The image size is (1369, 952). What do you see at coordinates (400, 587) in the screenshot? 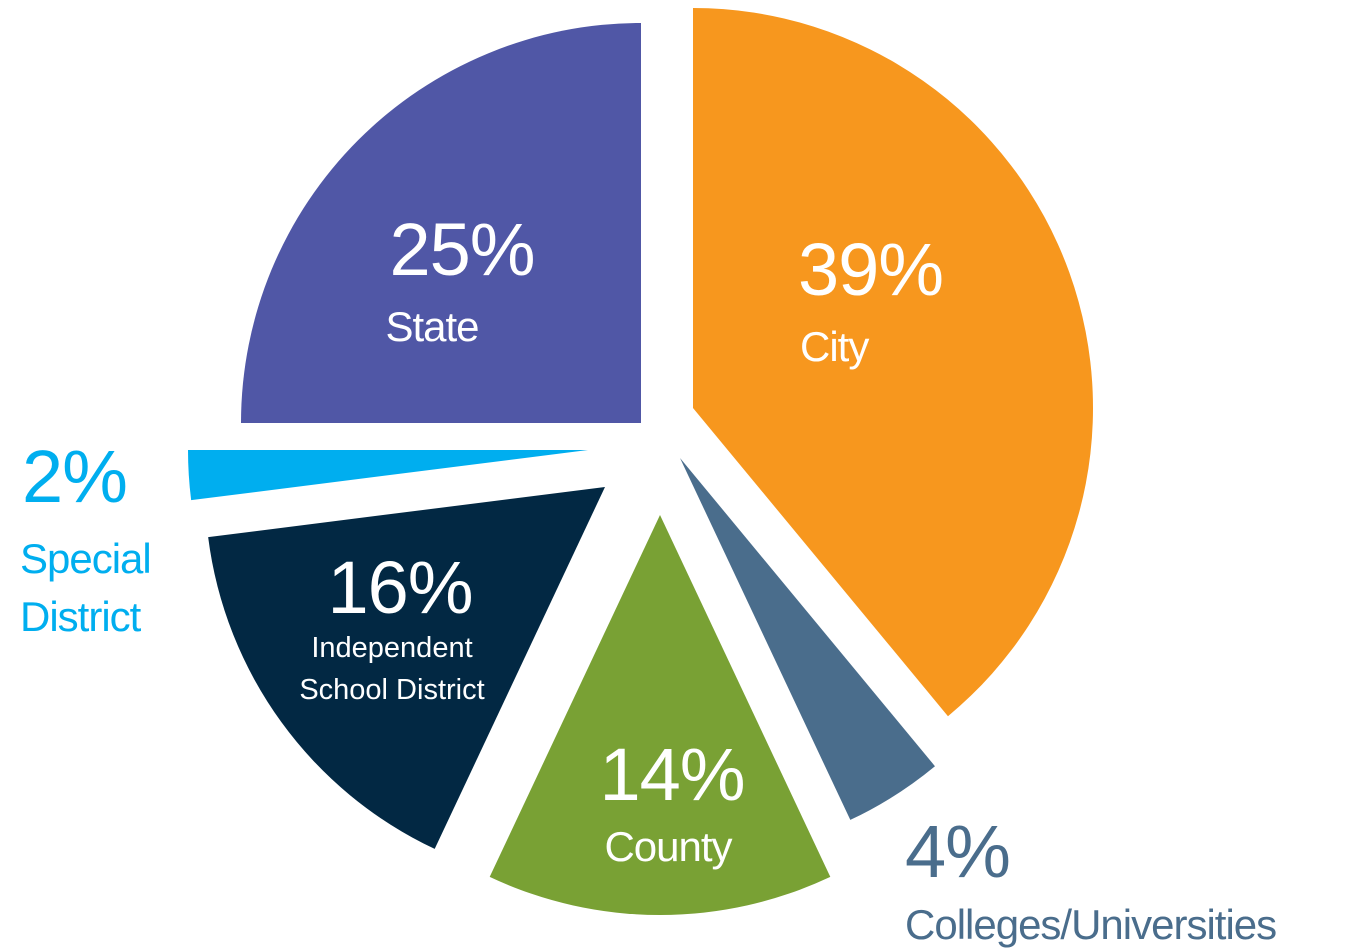
I see `value-label: 16%` at bounding box center [400, 587].